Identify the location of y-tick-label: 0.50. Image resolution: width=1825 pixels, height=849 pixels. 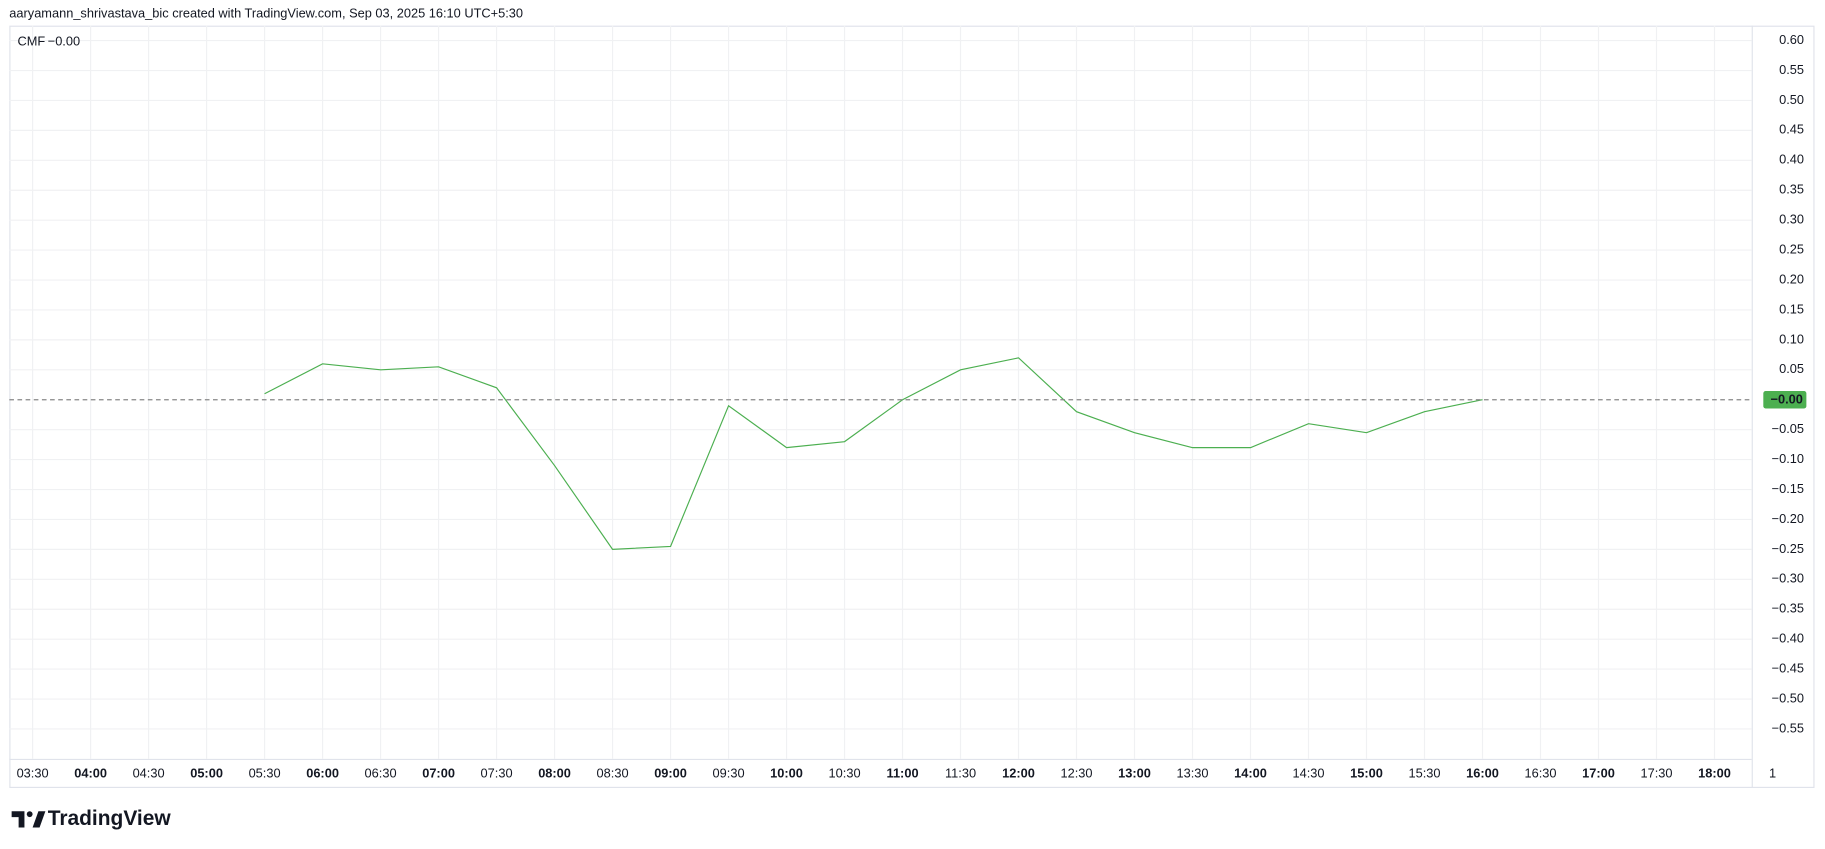
(1791, 99).